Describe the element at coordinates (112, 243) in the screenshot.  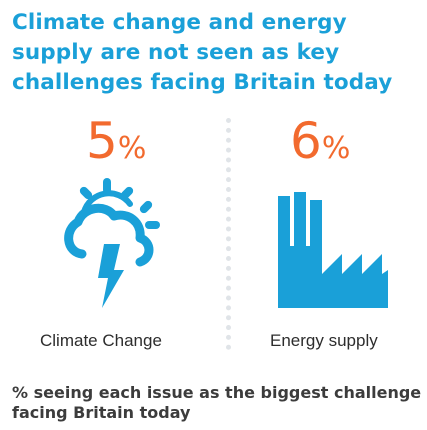
I see `storm-cloud-icon` at that location.